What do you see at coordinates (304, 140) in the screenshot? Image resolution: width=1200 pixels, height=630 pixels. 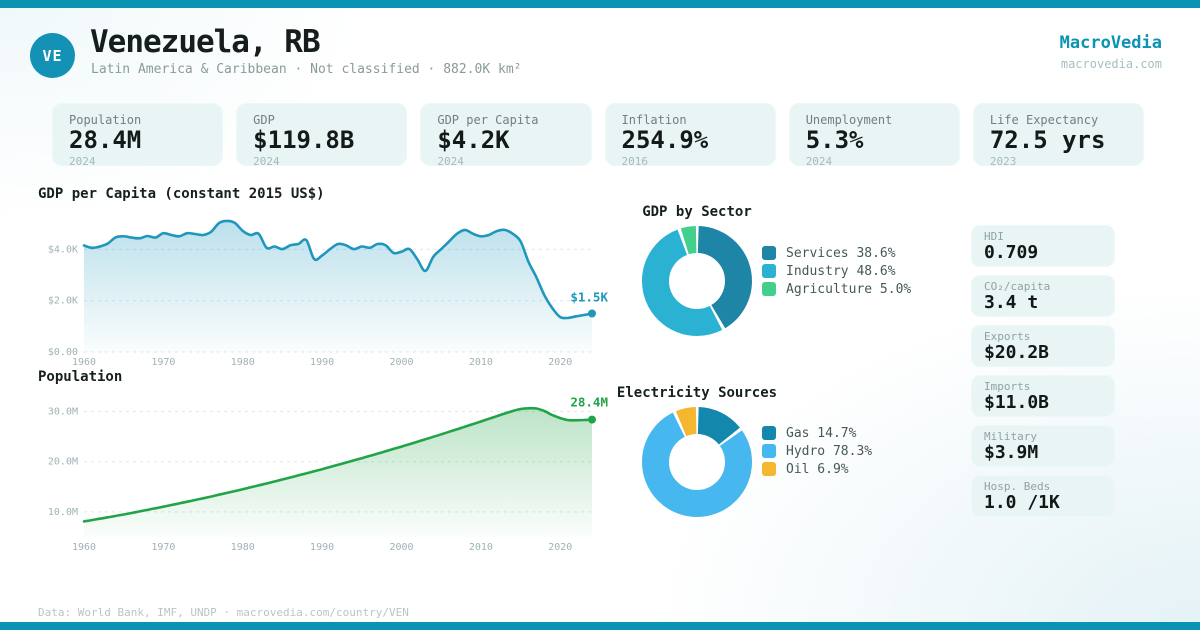 I see `stat-value: $119.8B` at bounding box center [304, 140].